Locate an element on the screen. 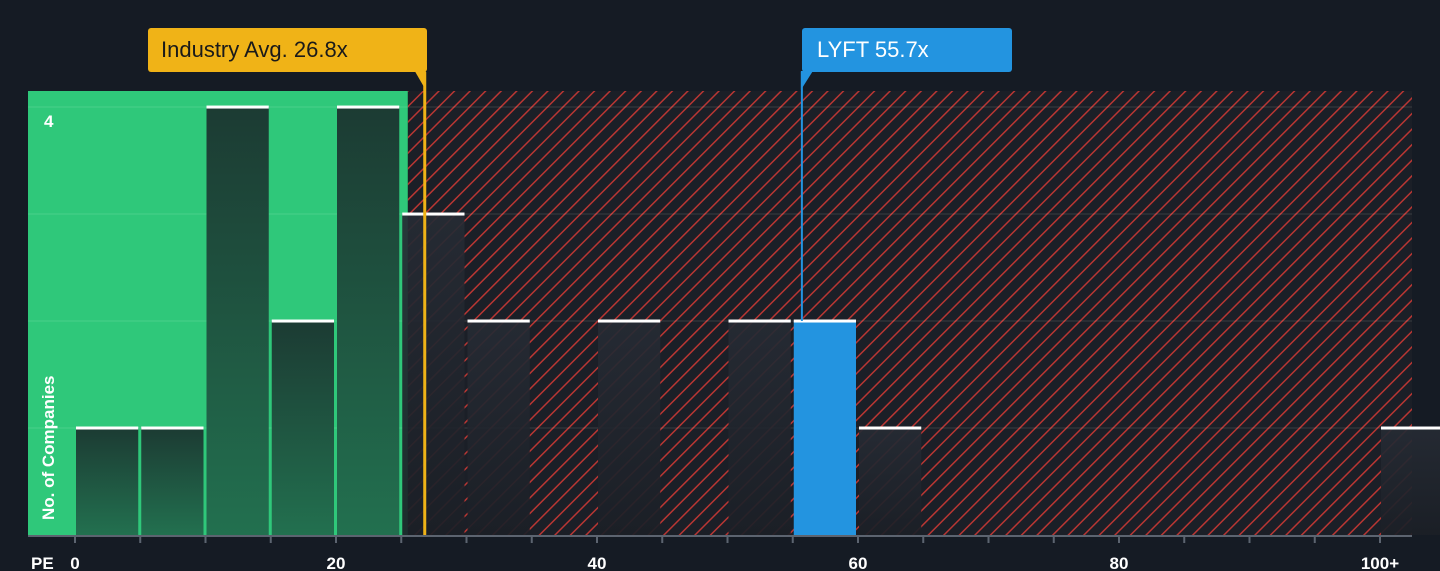 The height and width of the screenshot is (571, 1440). x-tick-label: 100+ is located at coordinates (1380, 562).